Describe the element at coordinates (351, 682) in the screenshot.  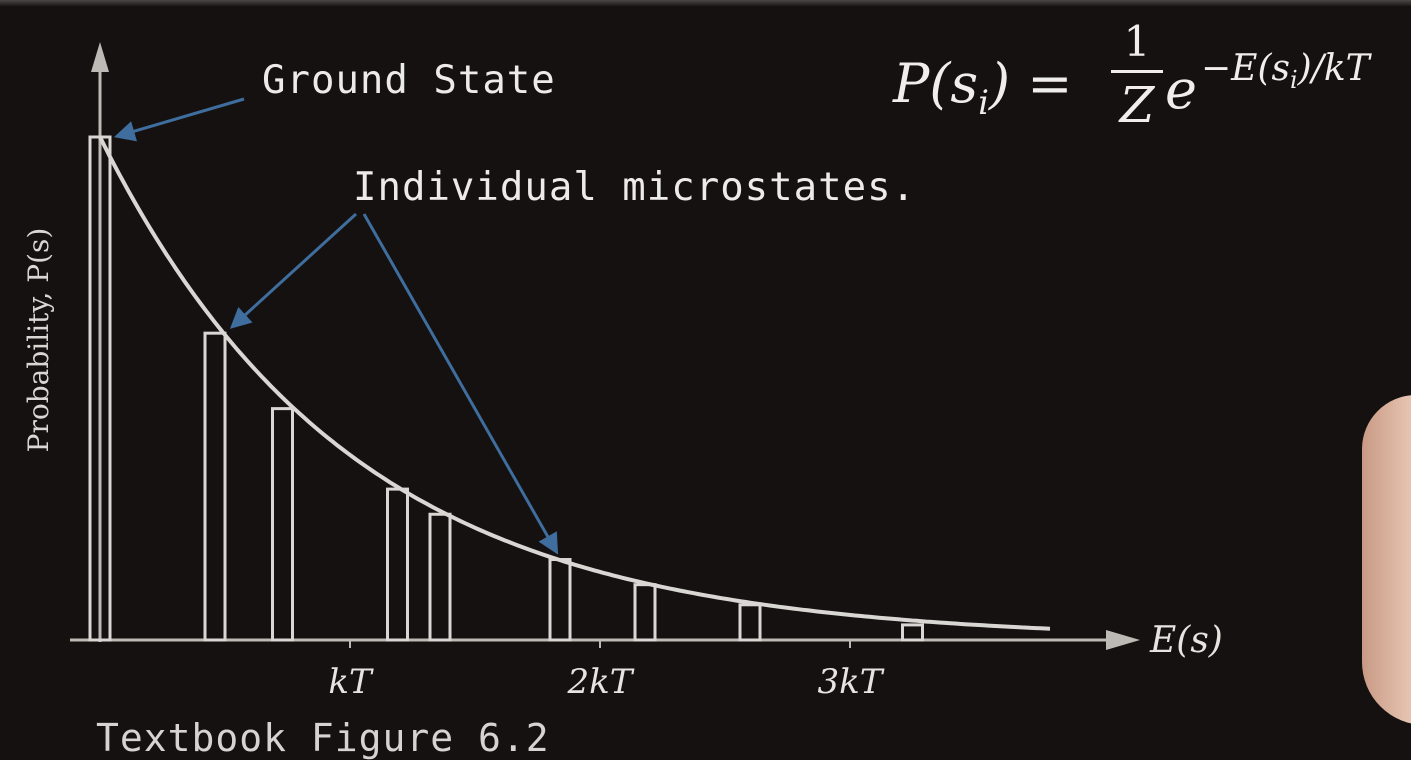
I see `x-tick-label: kT` at that location.